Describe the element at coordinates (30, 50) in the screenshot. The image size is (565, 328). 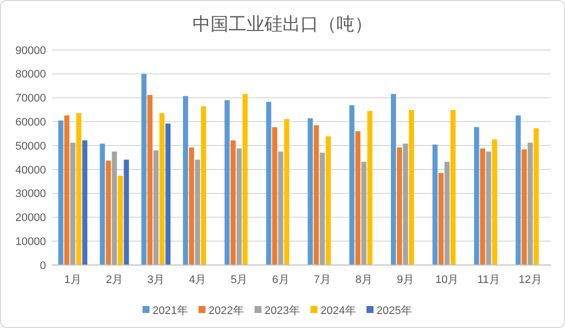
I see `y-tick-label: 90000` at that location.